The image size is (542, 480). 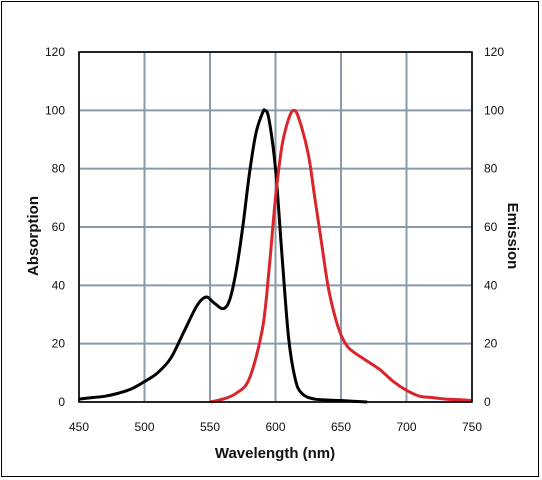 I want to click on y-tick-label-right: 80, so click(x=491, y=169).